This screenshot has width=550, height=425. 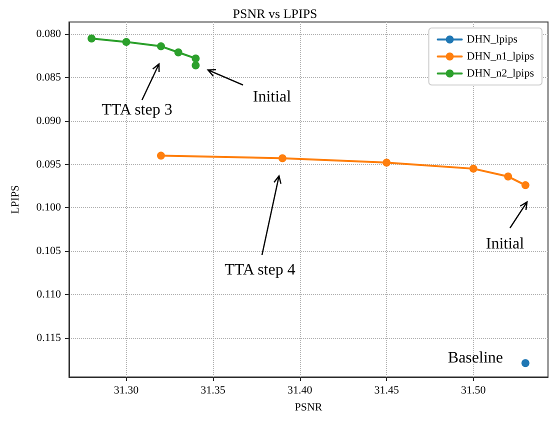 What do you see at coordinates (492, 40) in the screenshot?
I see `legend-label: DHN_lpips` at bounding box center [492, 40].